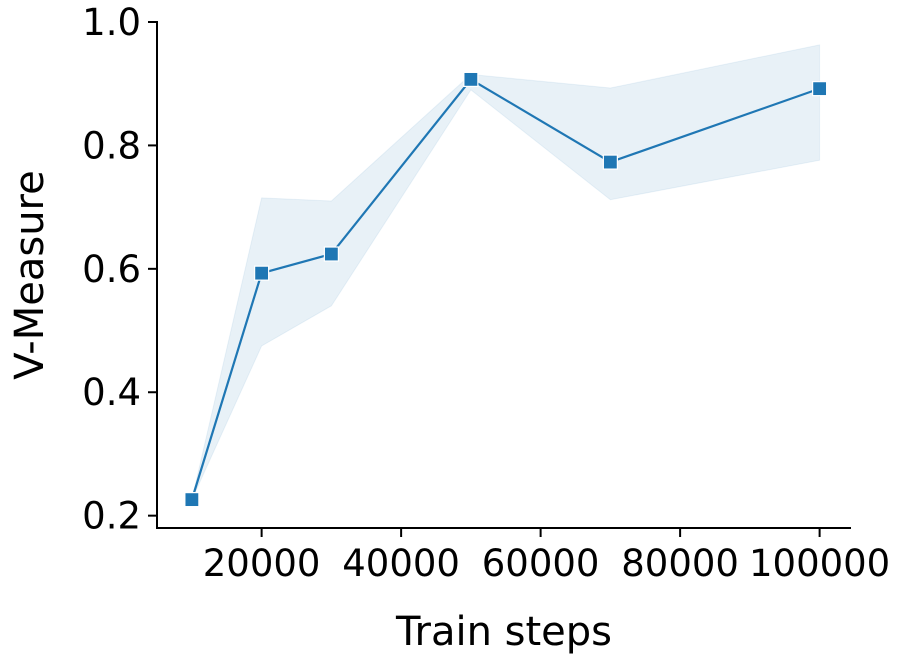  I want to click on y-tick-label: 1.0, so click(111, 22).